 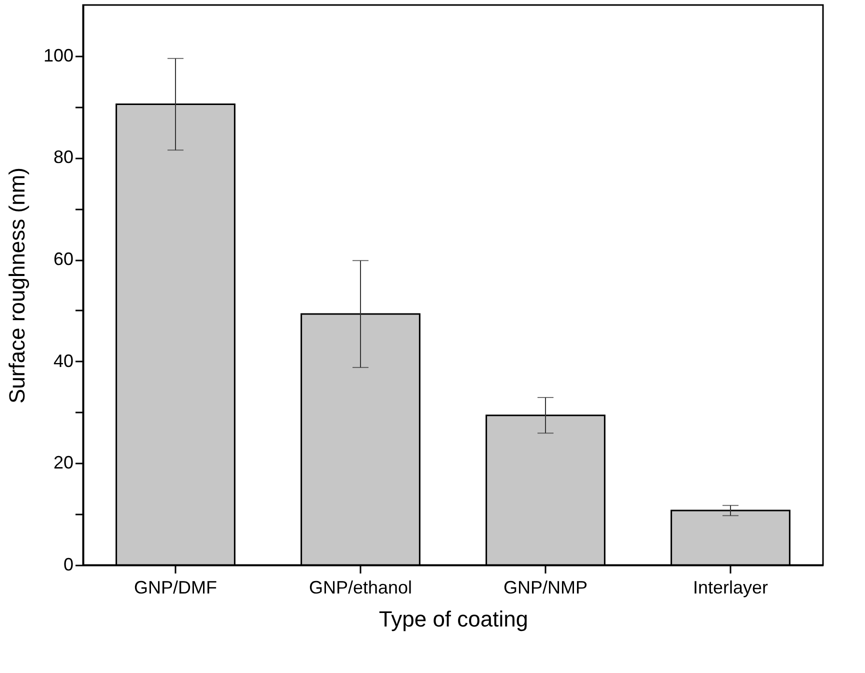 What do you see at coordinates (17, 286) in the screenshot?
I see `y-axis-title: Surface roughness (nm)` at bounding box center [17, 286].